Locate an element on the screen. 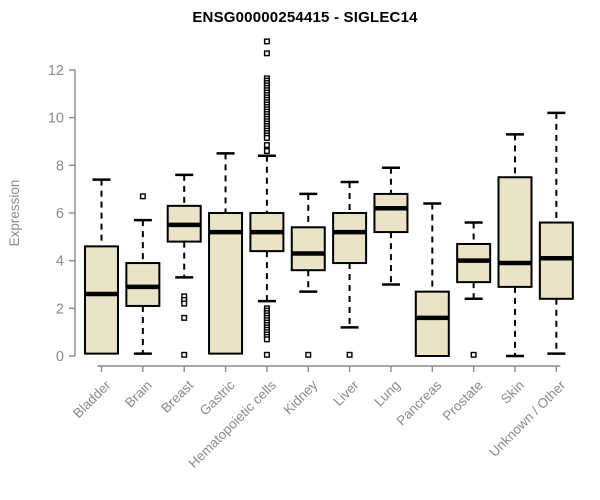  boxplot-hematopoietic-cells is located at coordinates (267, 198).